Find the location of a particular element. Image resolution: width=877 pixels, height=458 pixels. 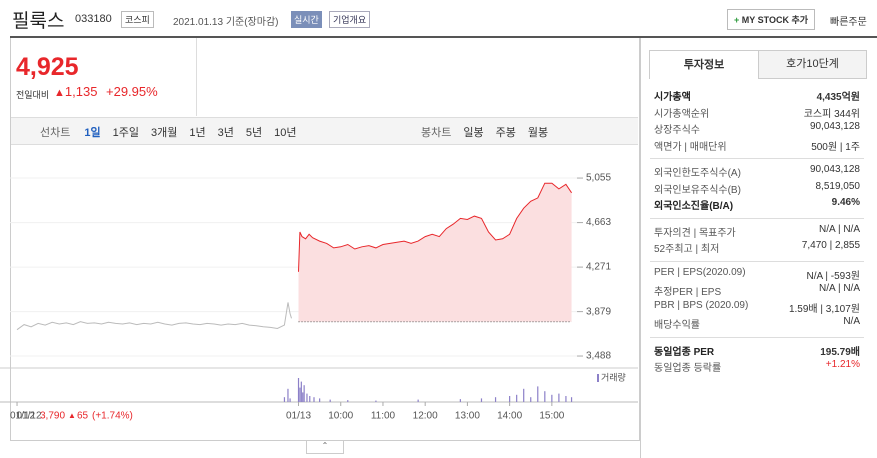

info-label: 시가총액 is located at coordinates (672, 97).